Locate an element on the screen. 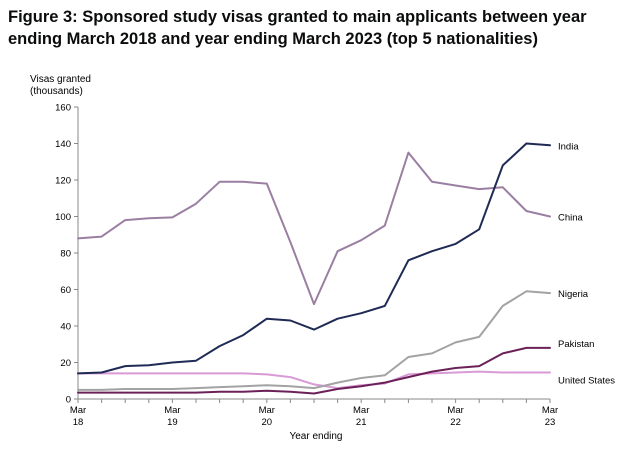  y-tick-label: 60 is located at coordinates (65, 290).